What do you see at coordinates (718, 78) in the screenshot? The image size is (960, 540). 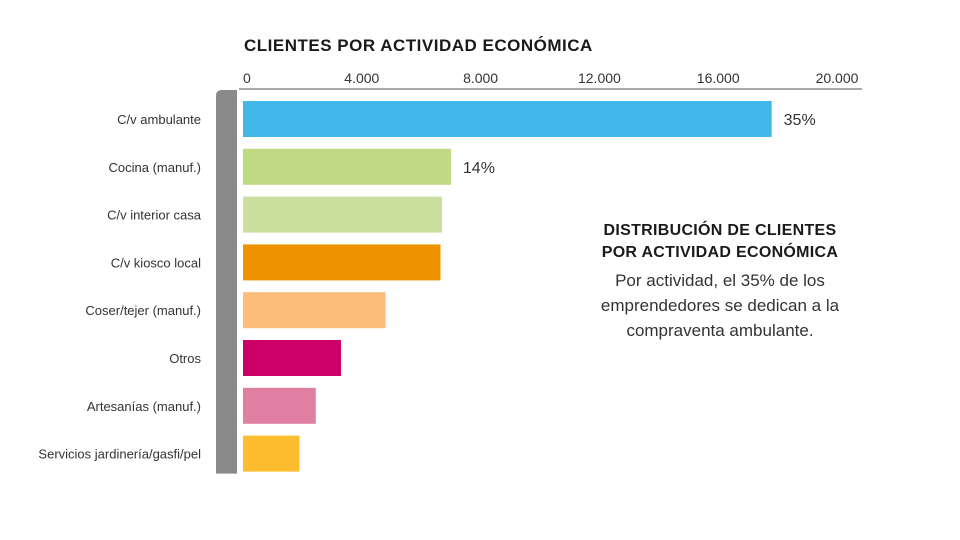 I see `x-tick-label: 16.000` at bounding box center [718, 78].